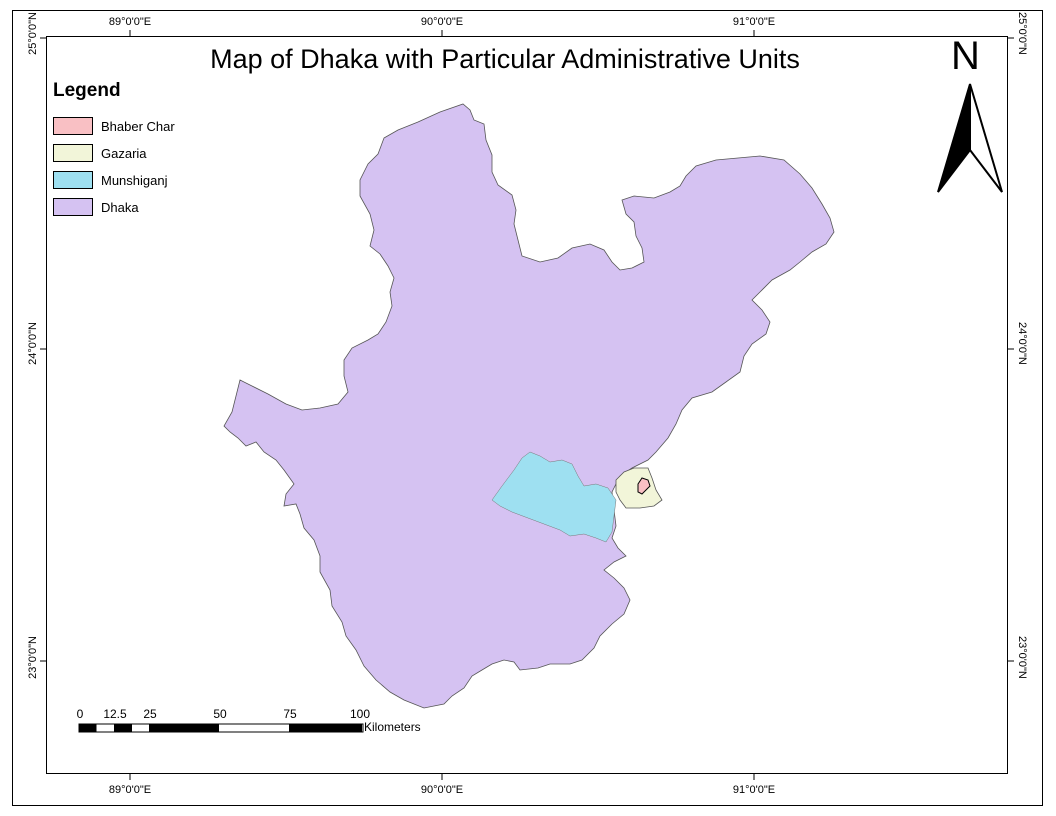 This screenshot has height=816, width=1056. What do you see at coordinates (442, 790) in the screenshot?
I see `bottom-longitude-label-90e: 90°0'0"E` at bounding box center [442, 790].